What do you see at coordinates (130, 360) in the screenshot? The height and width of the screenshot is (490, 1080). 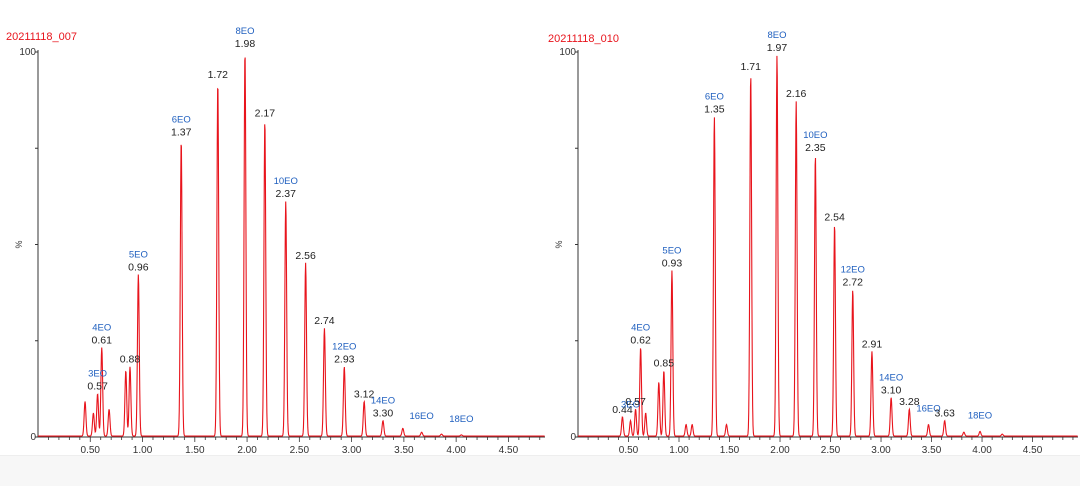 I see `peak-value-label: 0.88` at bounding box center [130, 360].